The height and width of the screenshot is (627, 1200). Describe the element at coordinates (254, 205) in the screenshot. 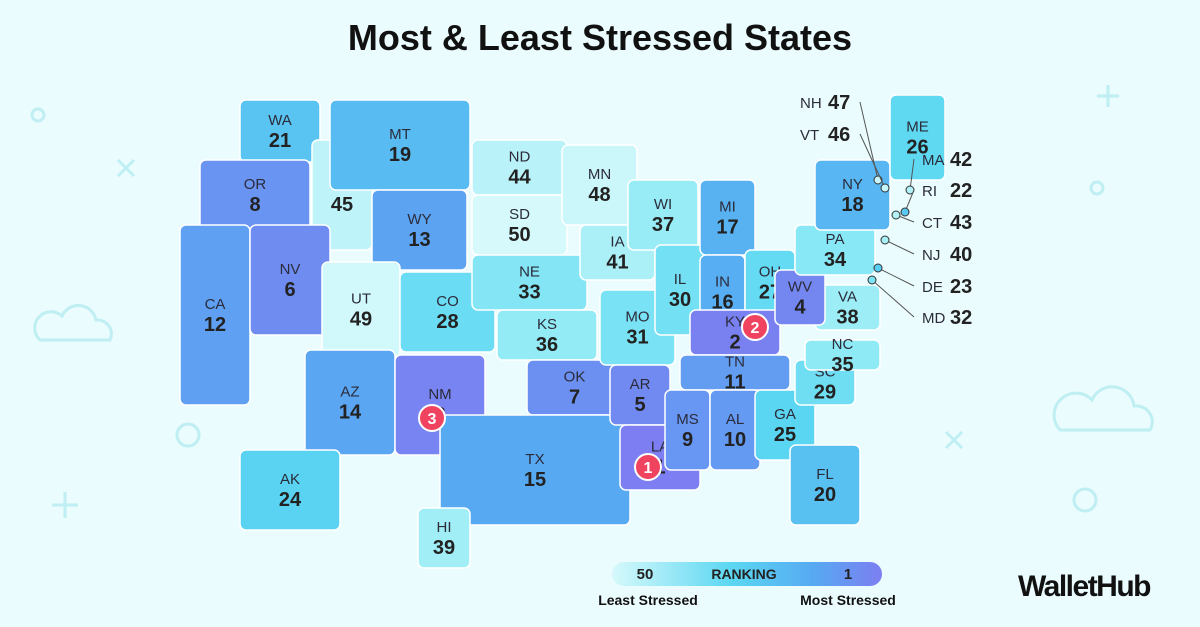

I see `state-rank: 8` at that location.